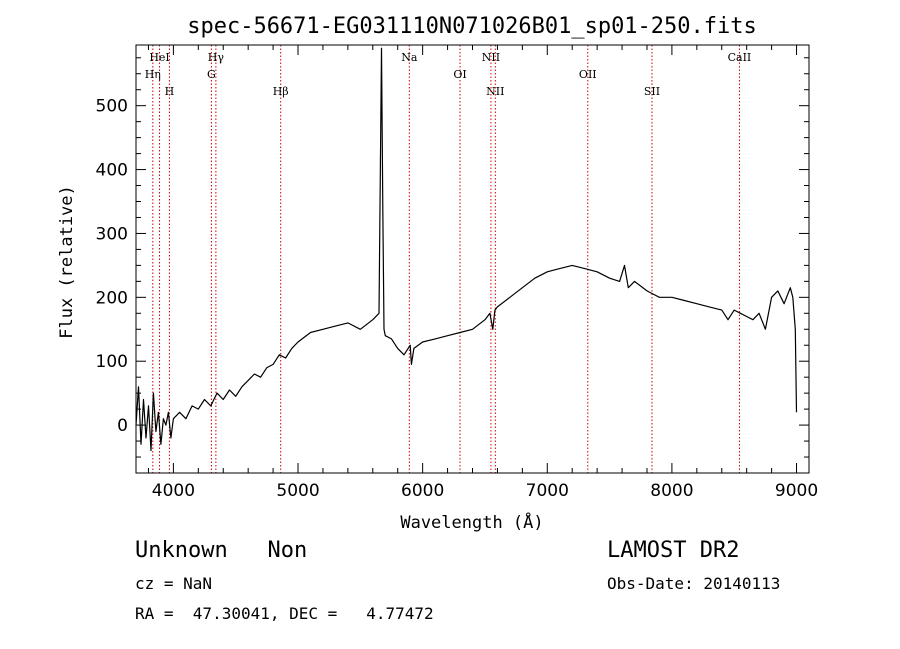 This screenshot has height=649, width=900. What do you see at coordinates (409, 57) in the screenshot?
I see `spectral-line-label: Na` at bounding box center [409, 57].